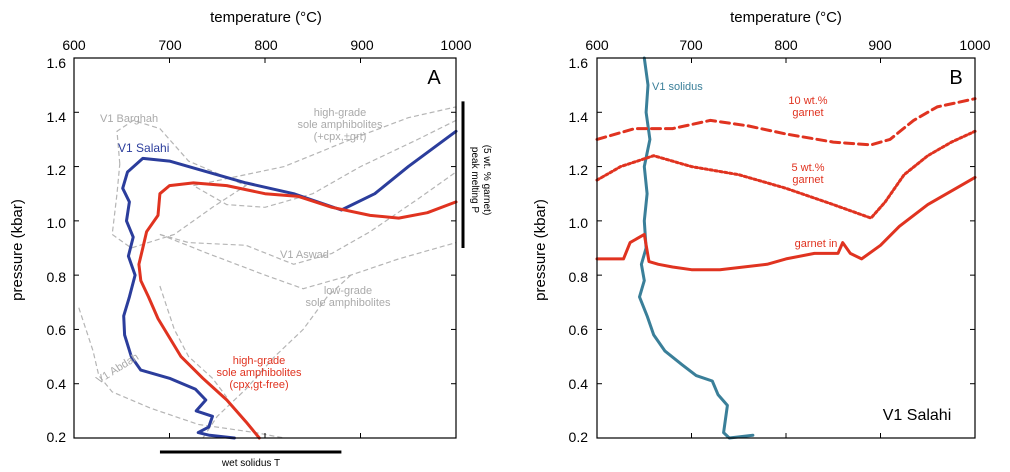  I want to click on panel-a-y-tick-label: 1.6, so click(57, 63).